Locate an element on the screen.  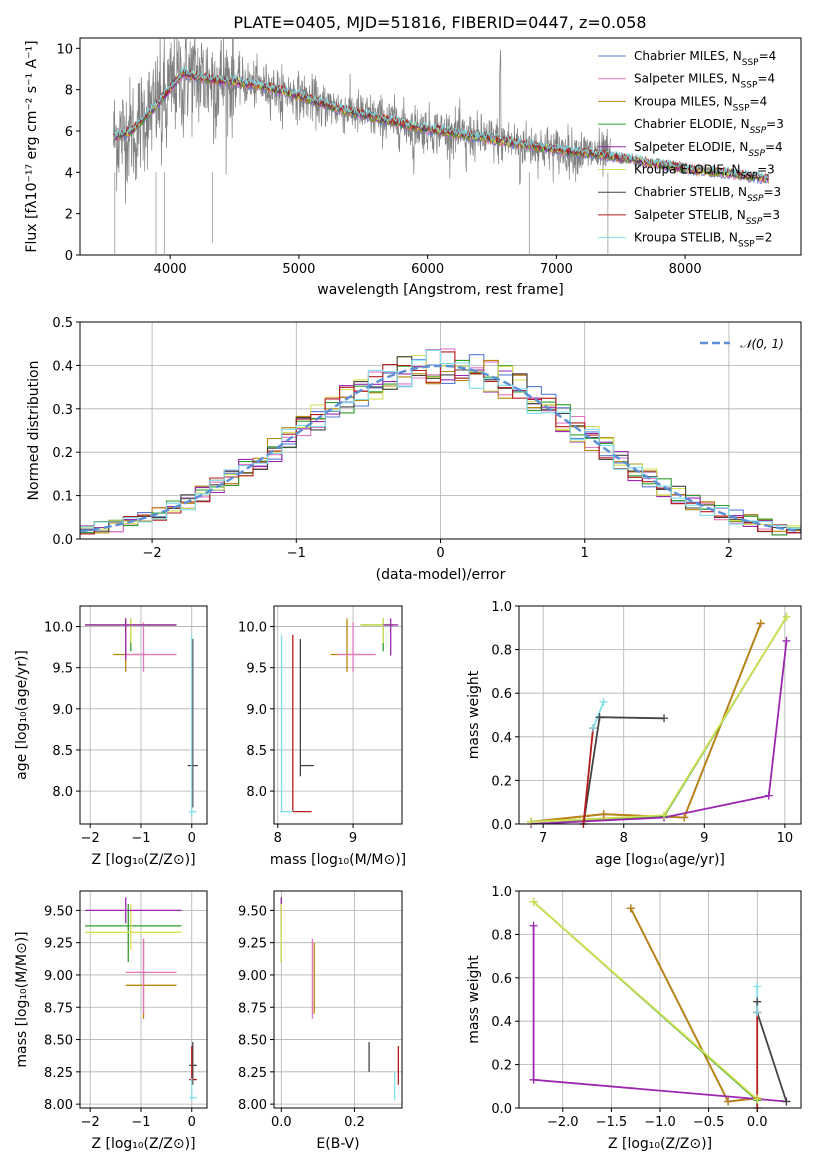
x-tick-label: 5000 is located at coordinates (298, 269).